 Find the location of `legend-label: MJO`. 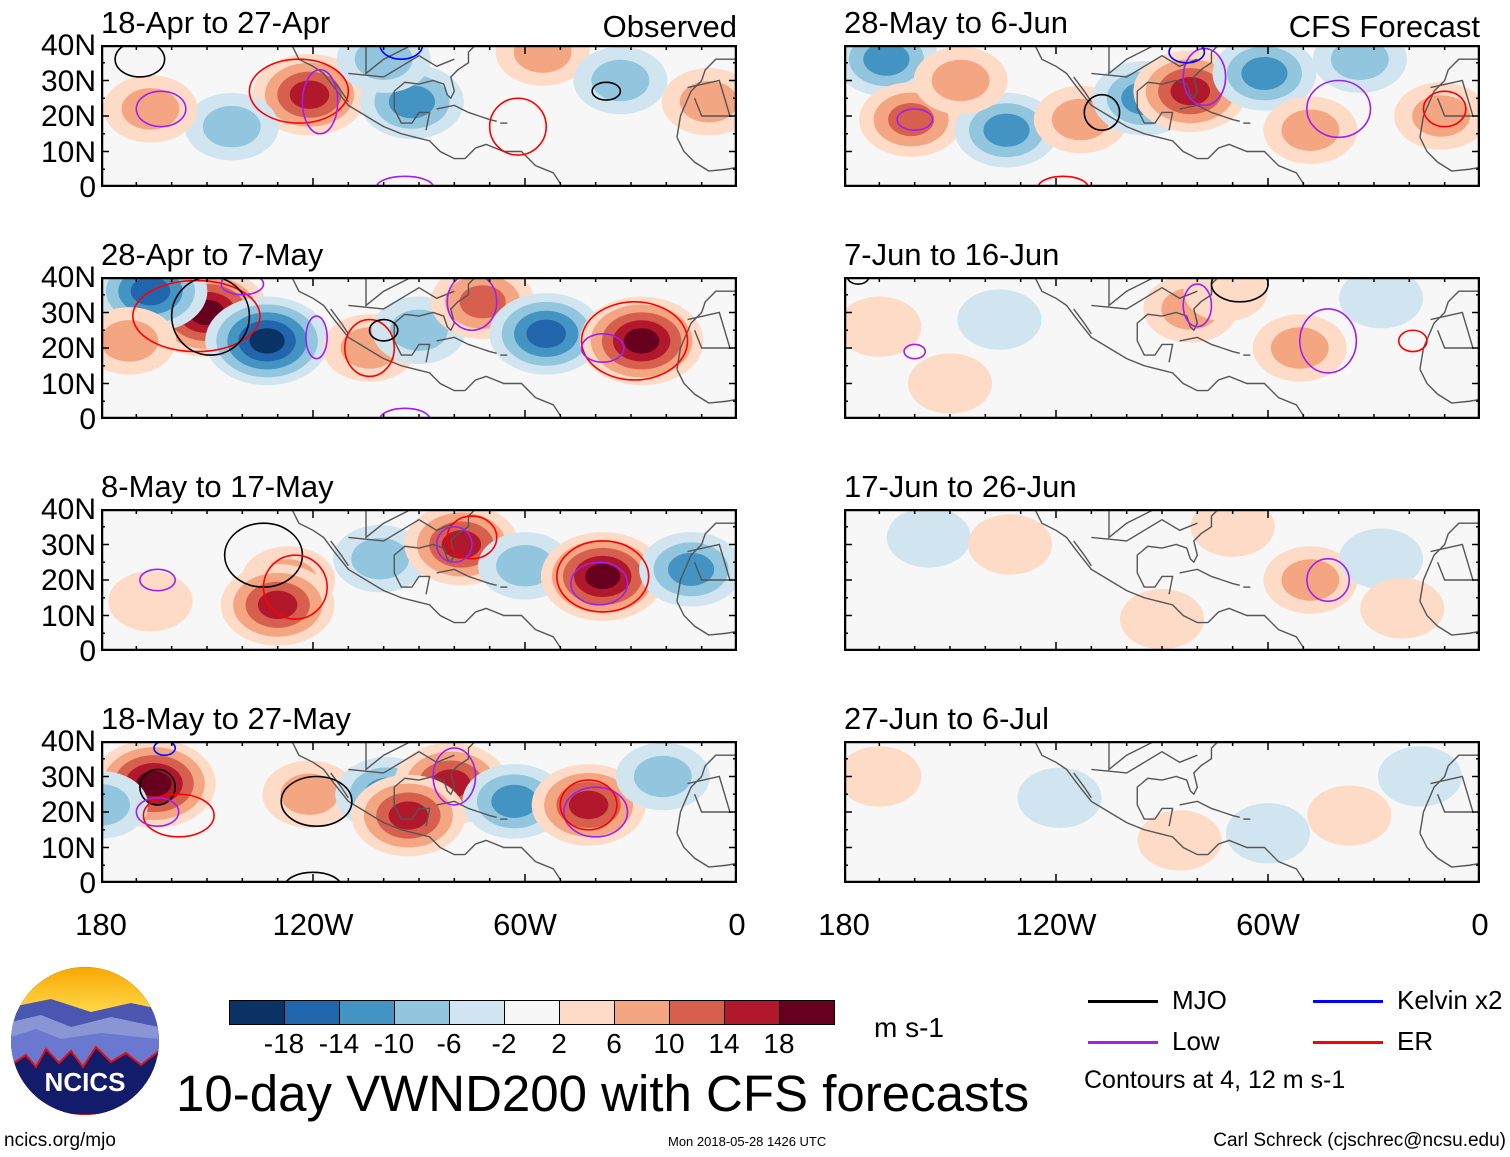

legend-label: MJO is located at coordinates (1199, 1000).